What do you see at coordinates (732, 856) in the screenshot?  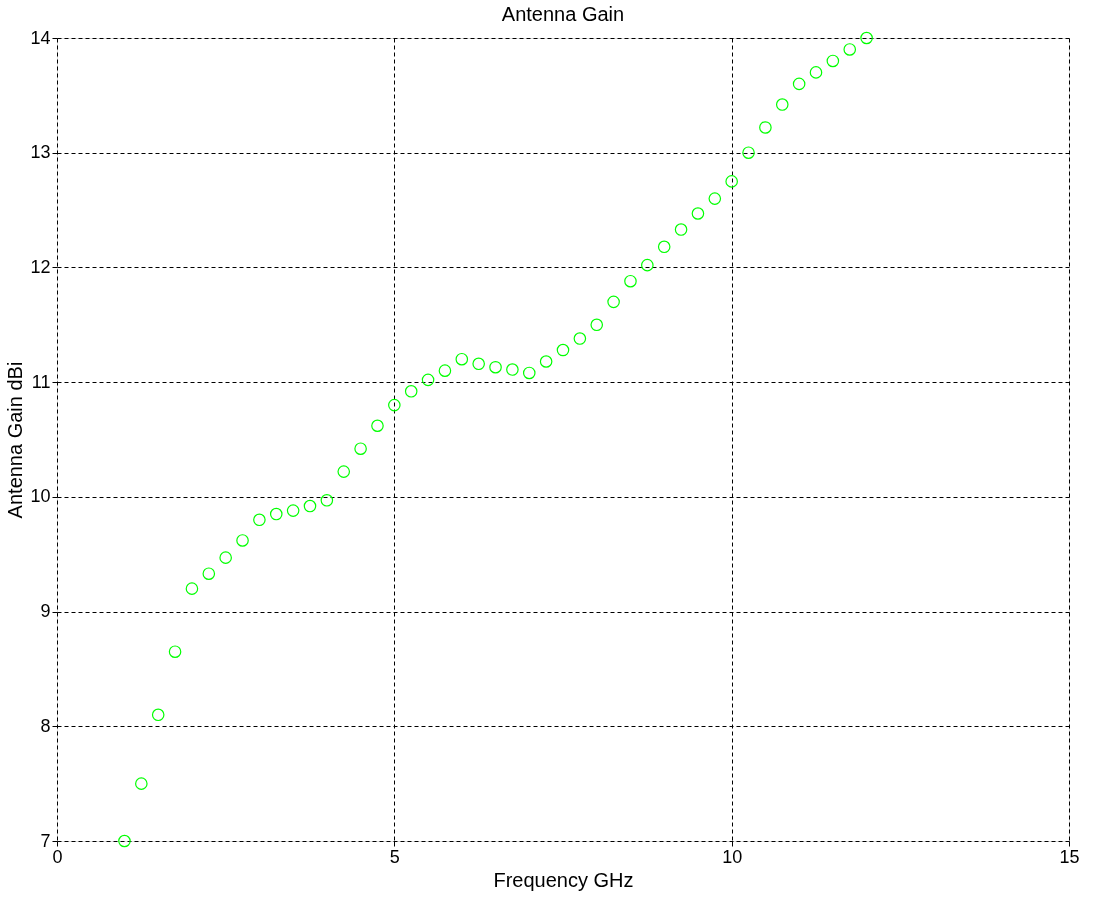 I see `x-tick-label: 10` at bounding box center [732, 856].